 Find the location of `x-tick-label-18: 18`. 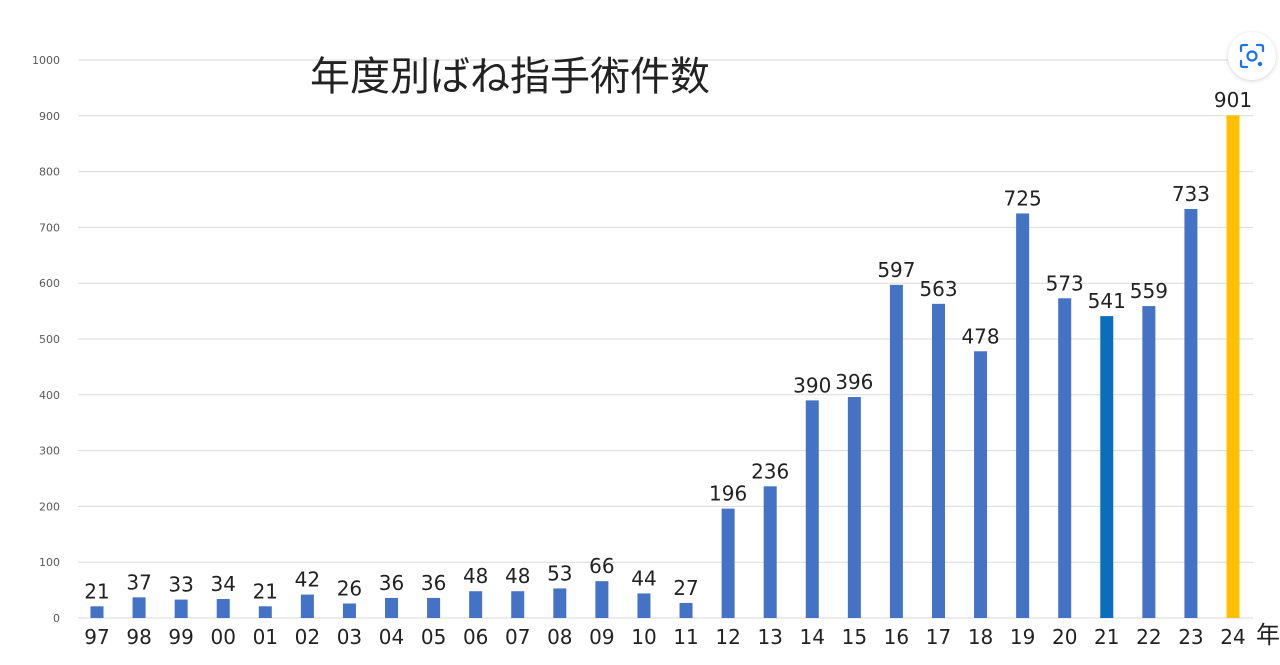

x-tick-label-18: 18 is located at coordinates (980, 637).